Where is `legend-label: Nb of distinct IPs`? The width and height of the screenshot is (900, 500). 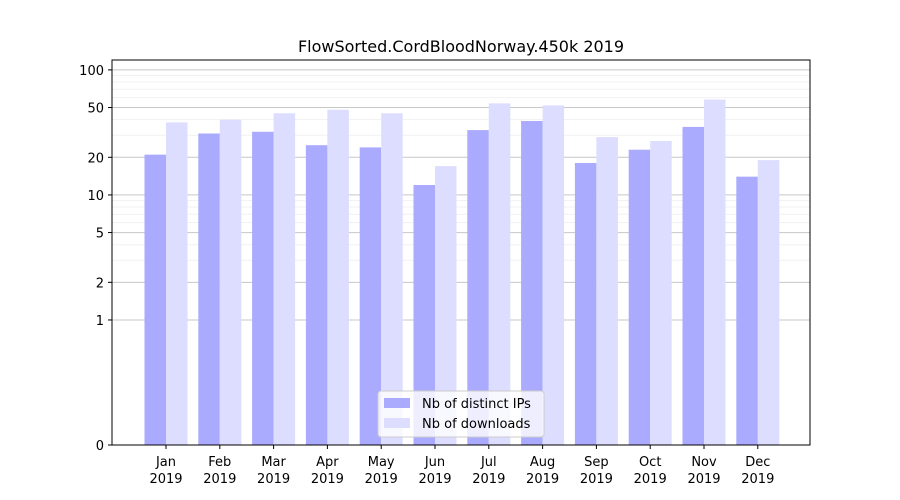
legend-label: Nb of distinct IPs is located at coordinates (476, 404).